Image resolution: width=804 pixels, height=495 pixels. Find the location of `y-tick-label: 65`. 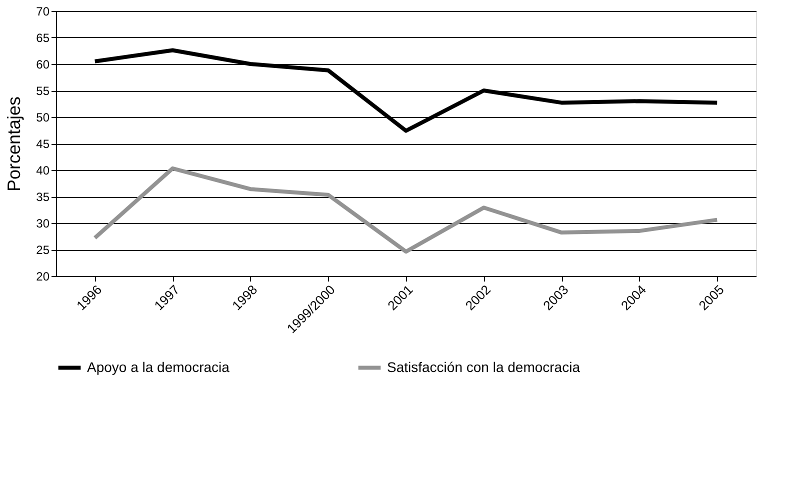

y-tick-label: 65 is located at coordinates (43, 38).